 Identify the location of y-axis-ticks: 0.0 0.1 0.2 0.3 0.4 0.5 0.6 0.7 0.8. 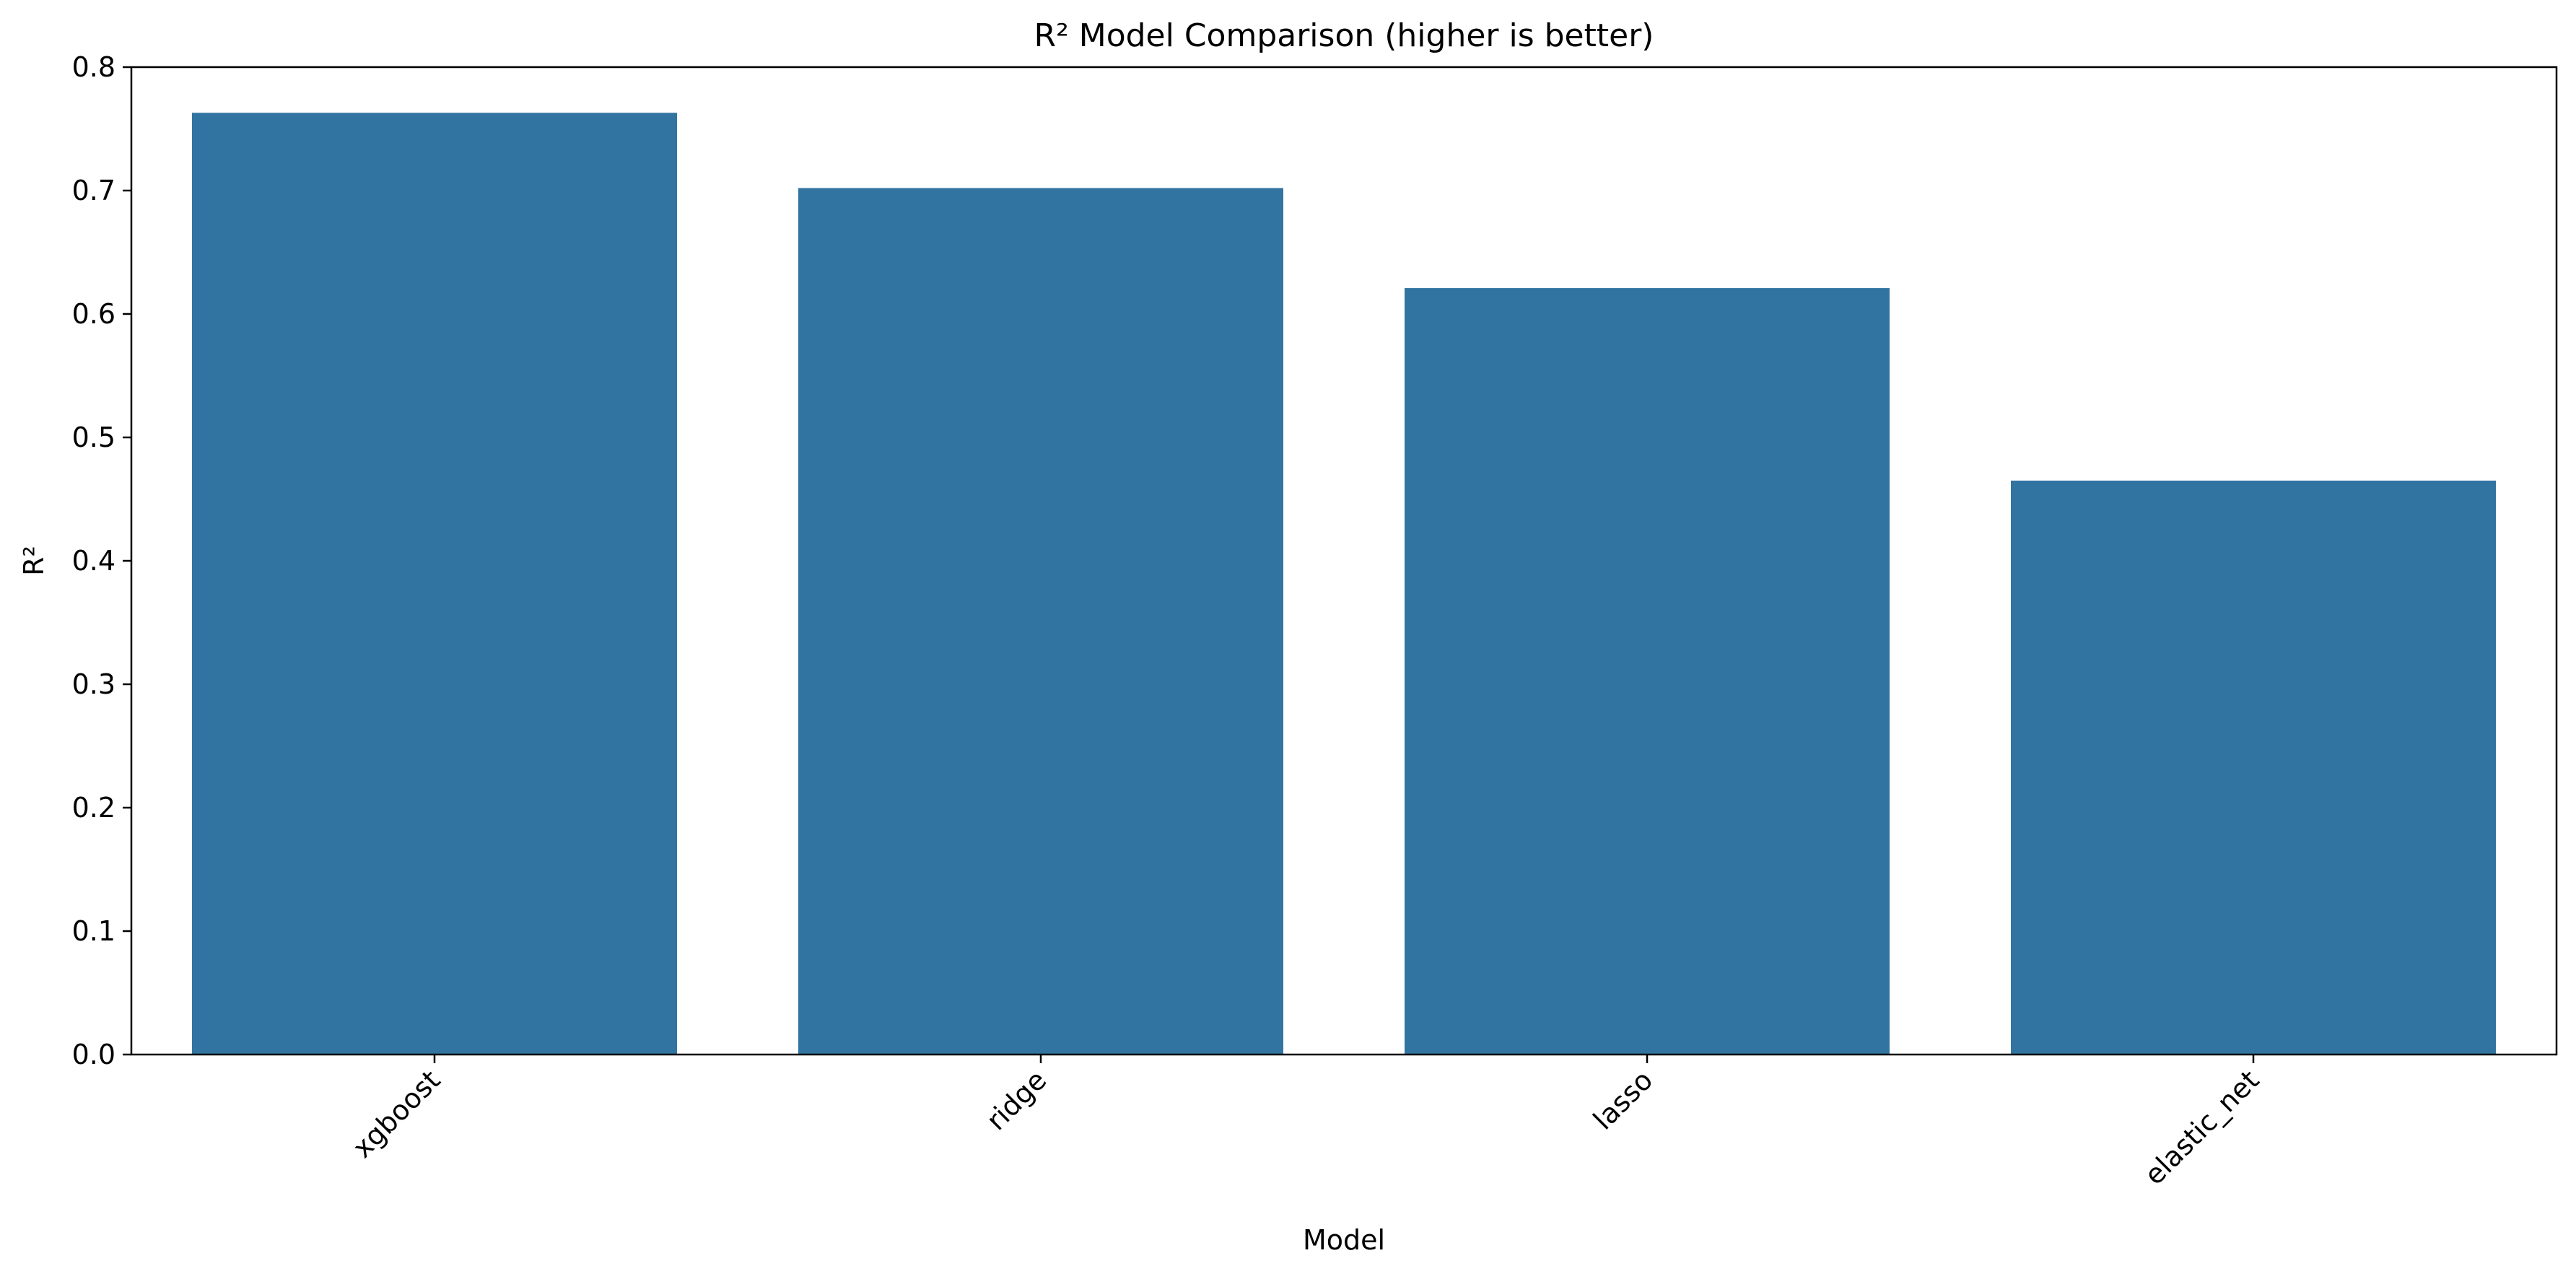
(101, 560).